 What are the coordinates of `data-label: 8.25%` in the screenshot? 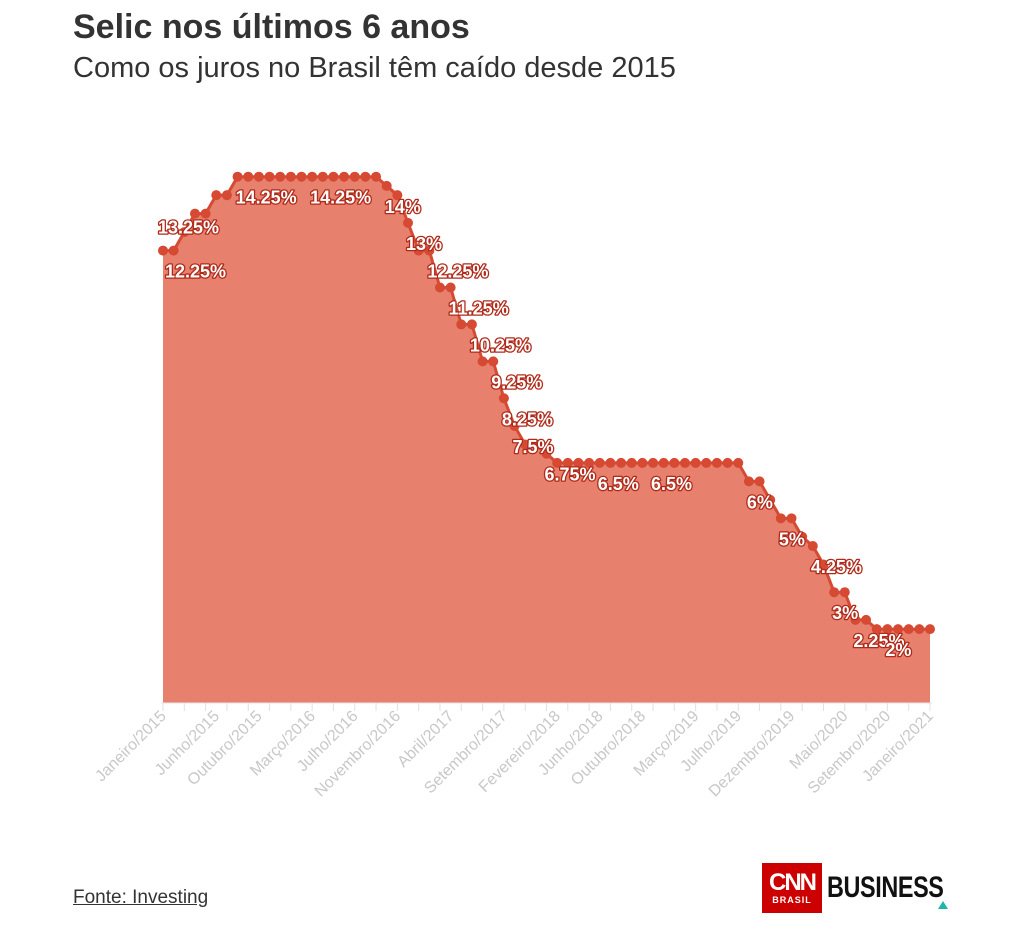 It's located at (527, 419).